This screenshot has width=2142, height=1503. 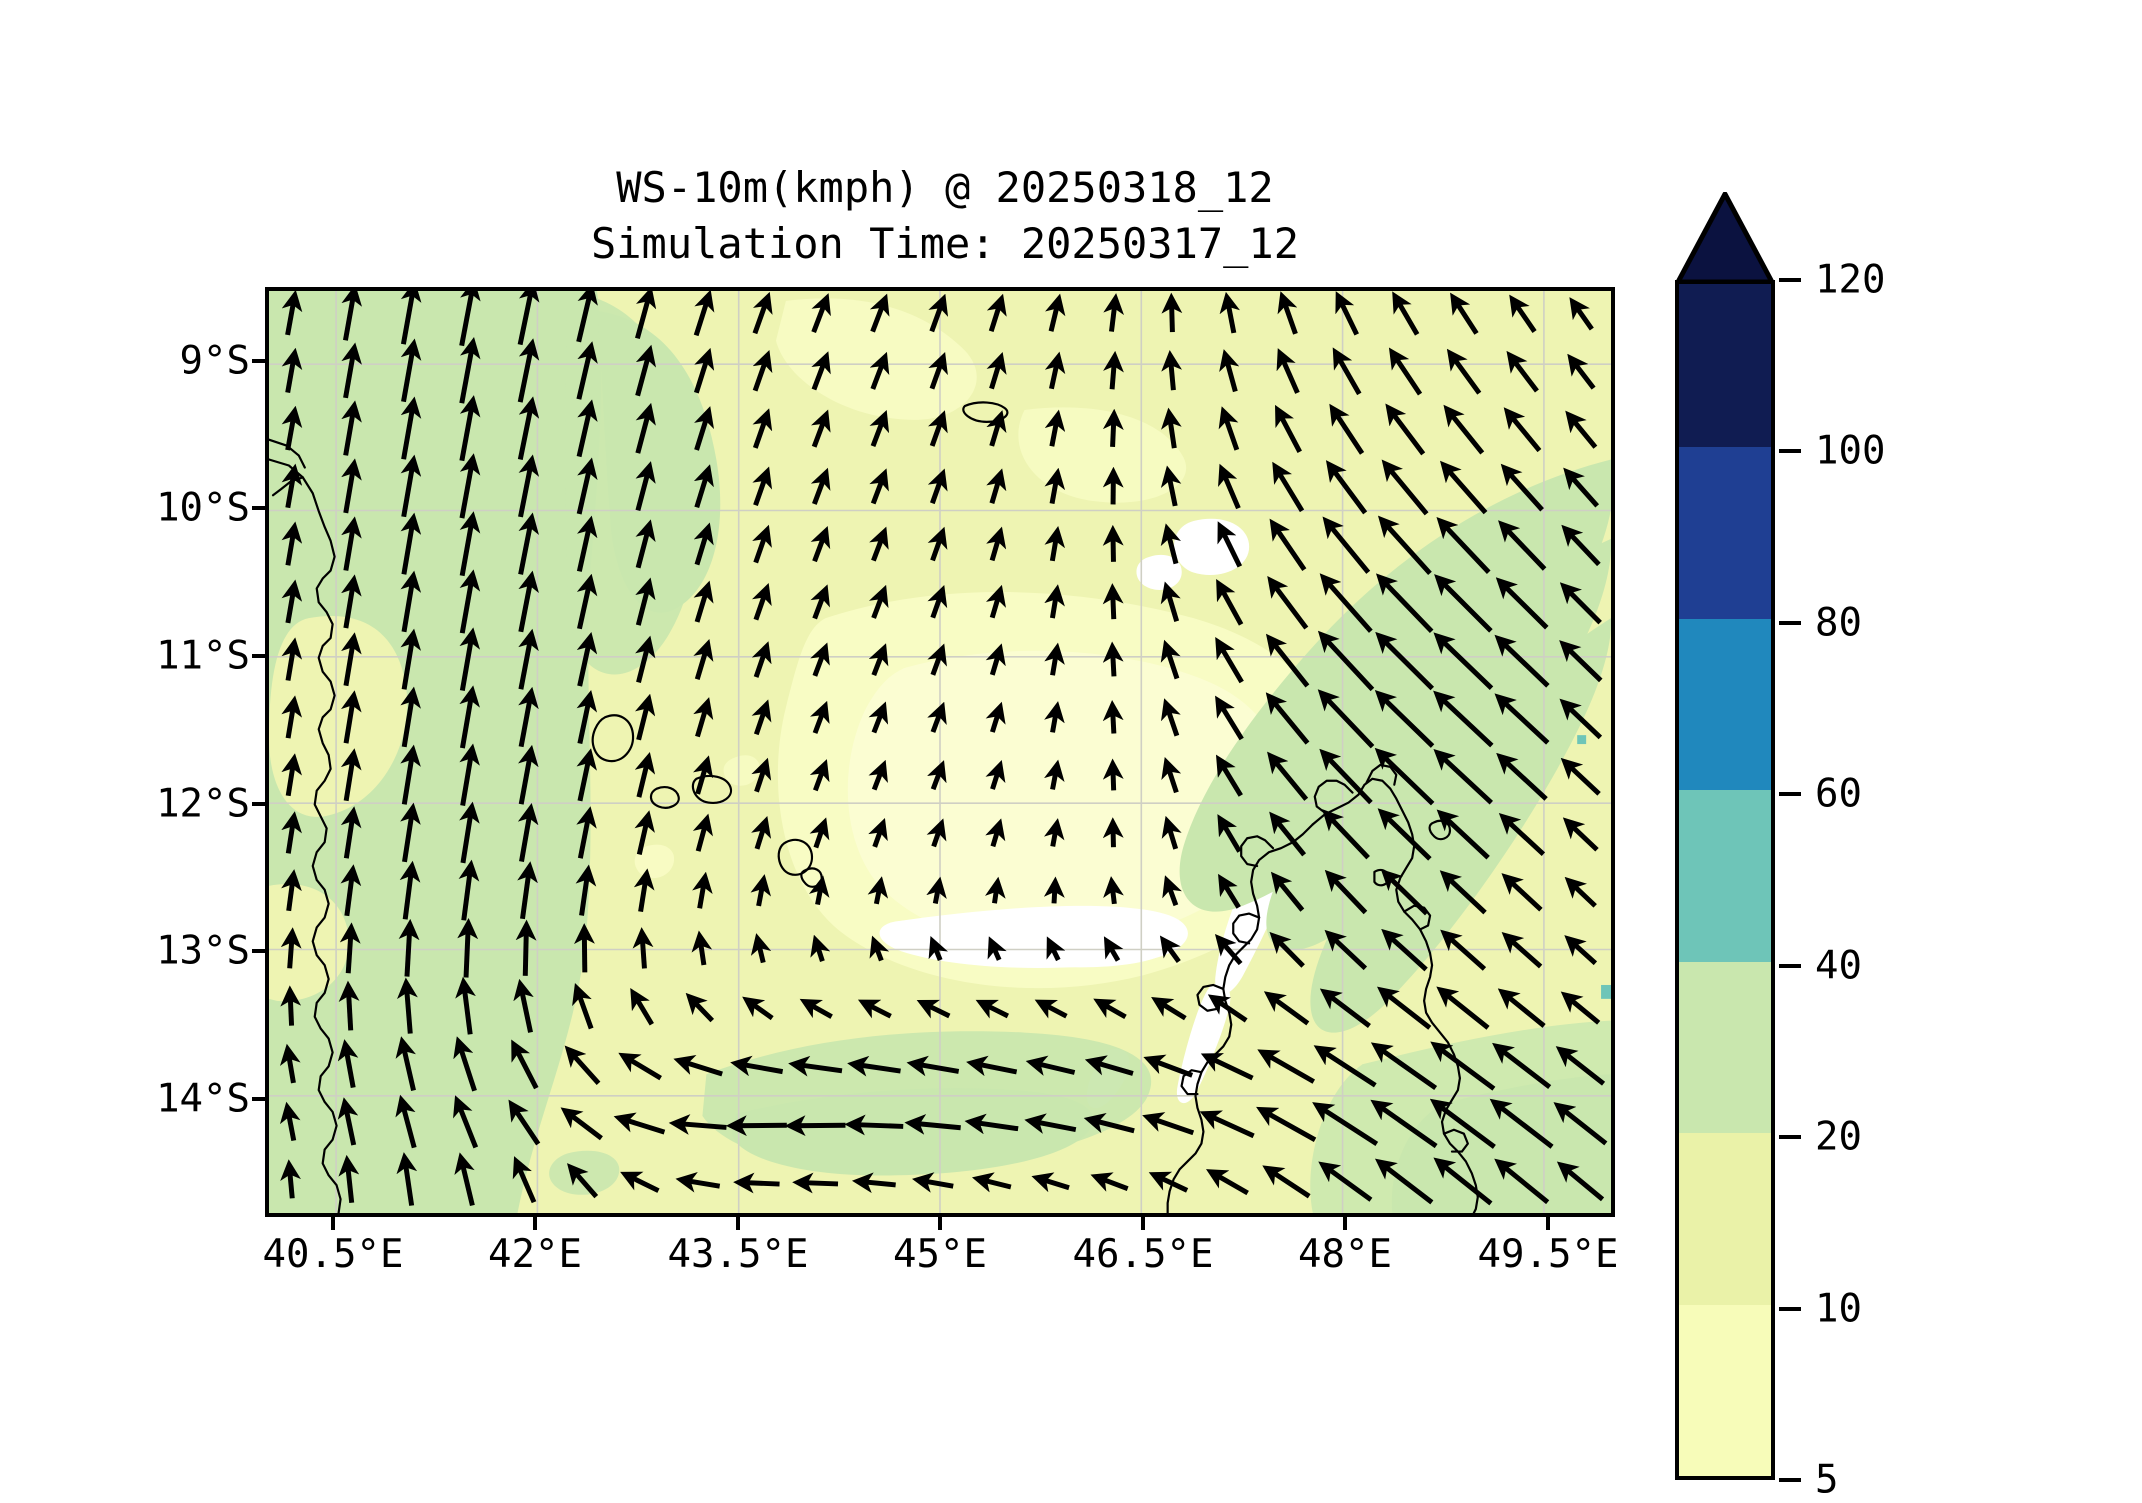 I want to click on y-tick-mark, so click(x=258, y=508).